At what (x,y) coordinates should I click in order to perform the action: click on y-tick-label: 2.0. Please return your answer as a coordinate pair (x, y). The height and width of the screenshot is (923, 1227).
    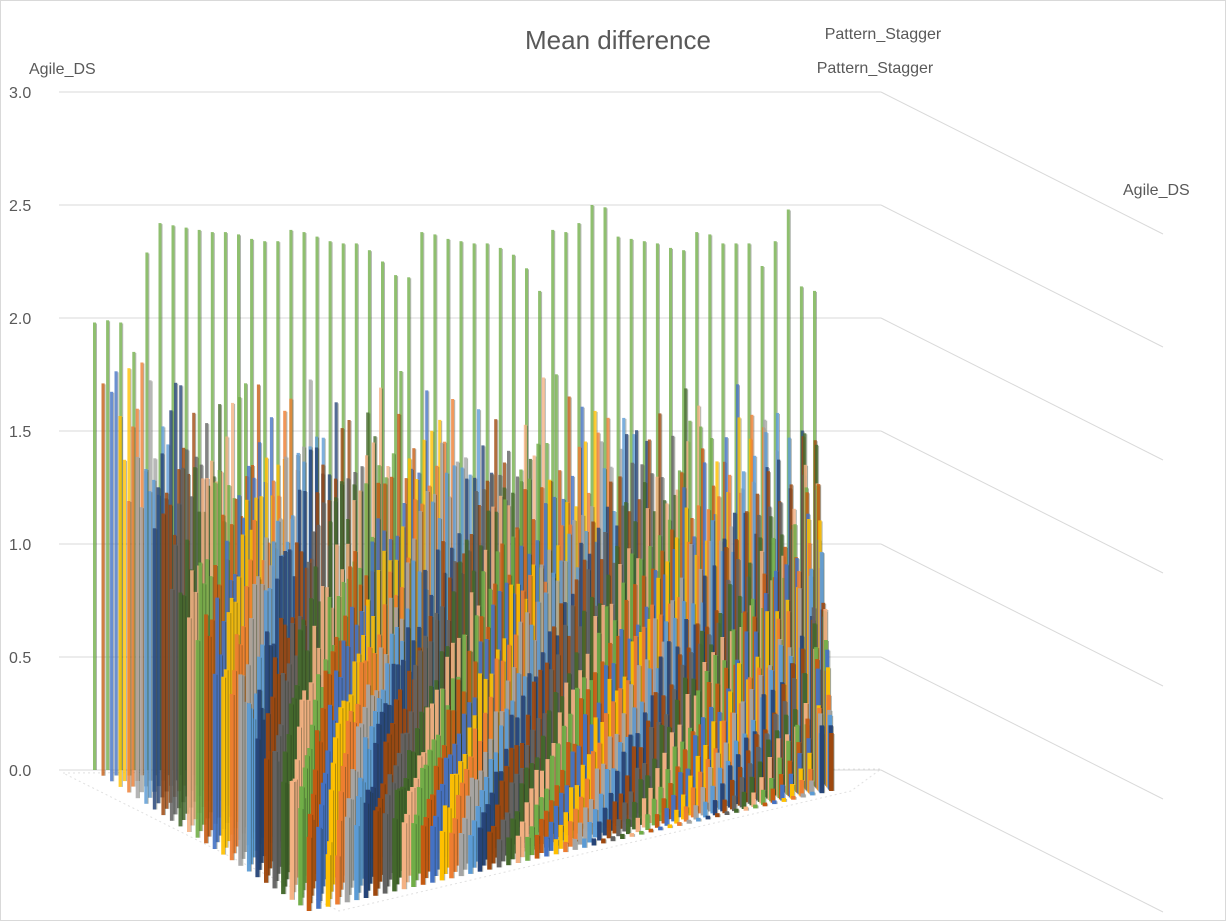
    Looking at the image, I should click on (20, 319).